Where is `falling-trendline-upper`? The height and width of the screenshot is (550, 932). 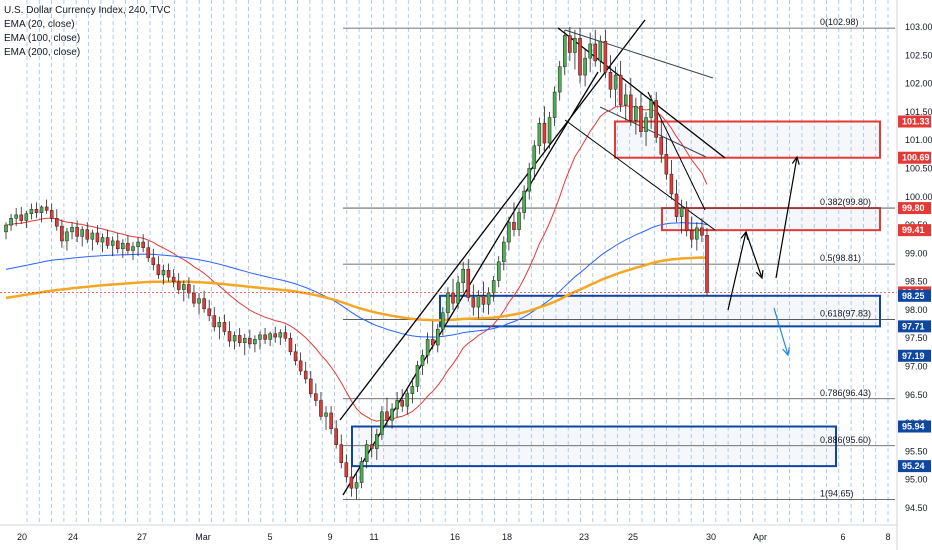 falling-trendline-upper is located at coordinates (641, 93).